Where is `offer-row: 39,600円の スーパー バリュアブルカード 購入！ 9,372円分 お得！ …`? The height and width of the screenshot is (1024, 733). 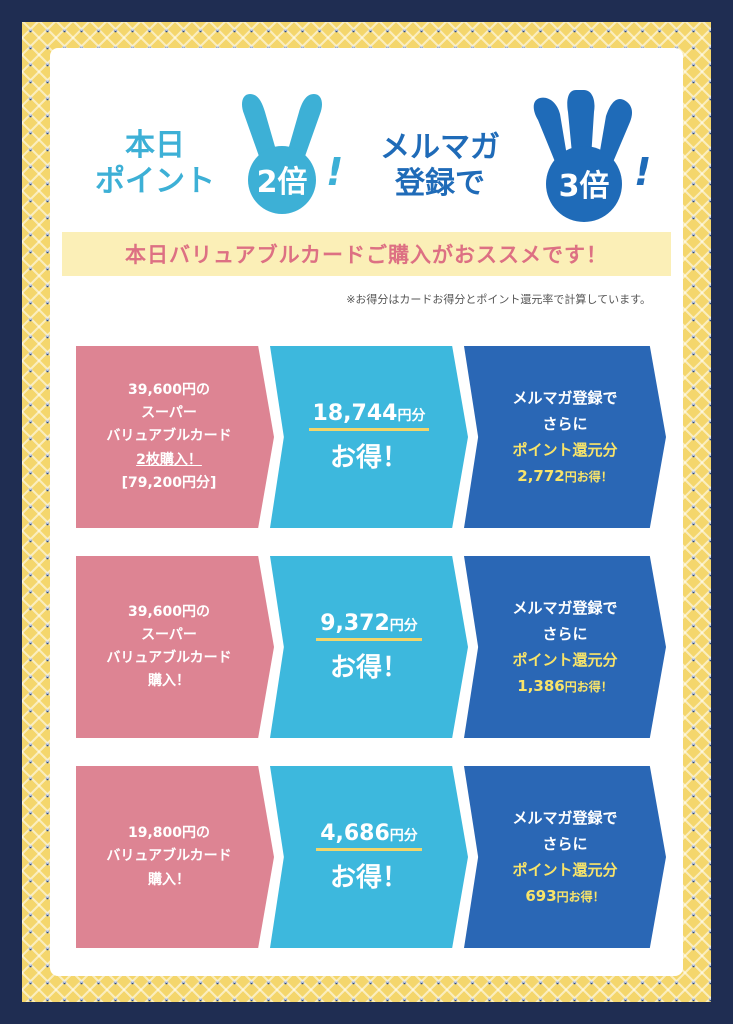 offer-row: 39,600円の スーパー バリュアブルカード 購入！ 9,372円分 お得！ … is located at coordinates (371, 647).